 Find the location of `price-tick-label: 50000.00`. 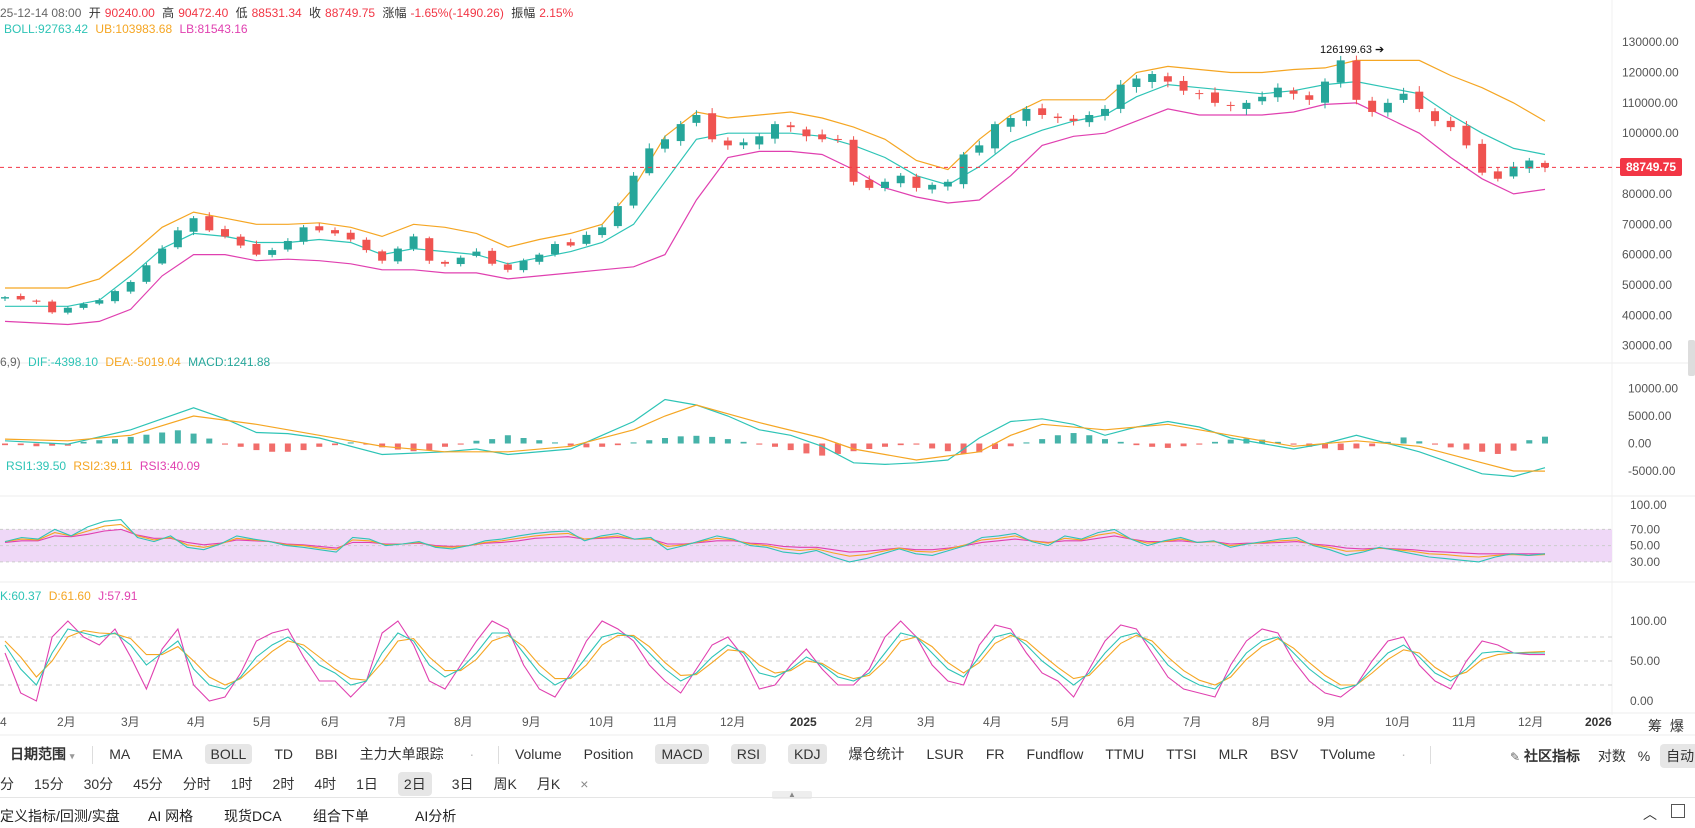

price-tick-label: 50000.00 is located at coordinates (1647, 285).